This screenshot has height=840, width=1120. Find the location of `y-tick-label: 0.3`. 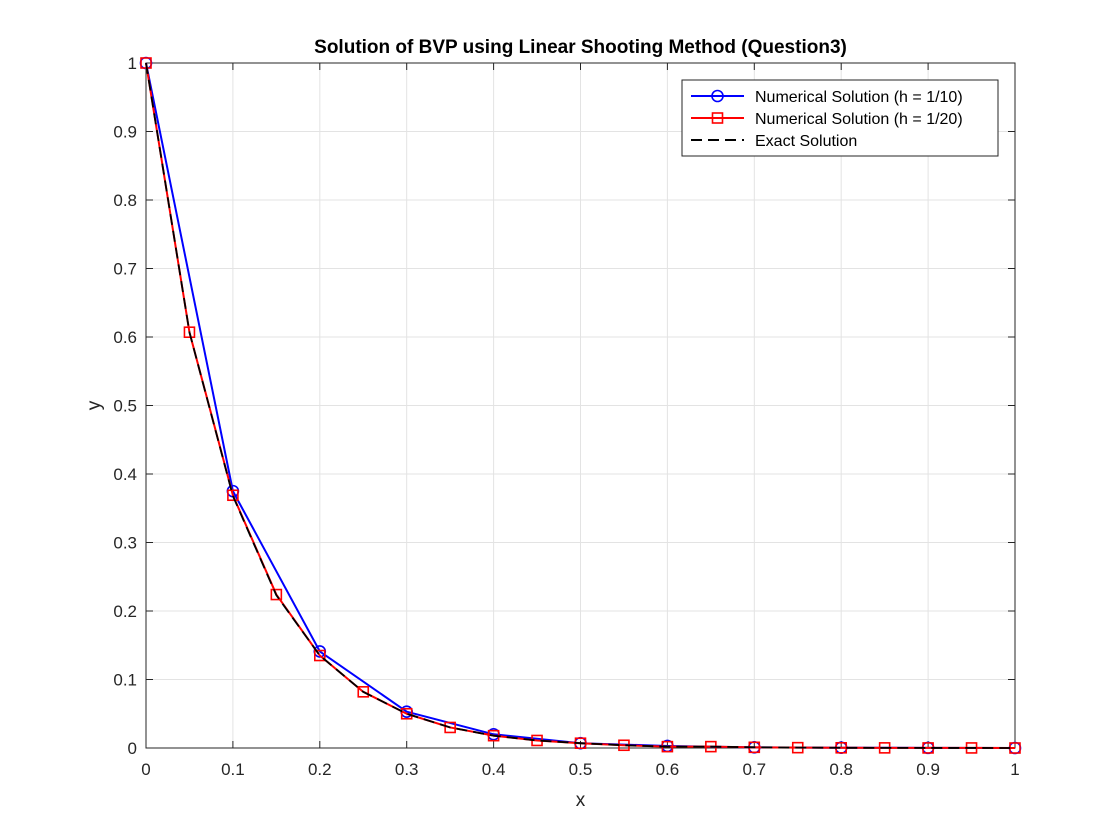

y-tick-label: 0.3 is located at coordinates (125, 543).